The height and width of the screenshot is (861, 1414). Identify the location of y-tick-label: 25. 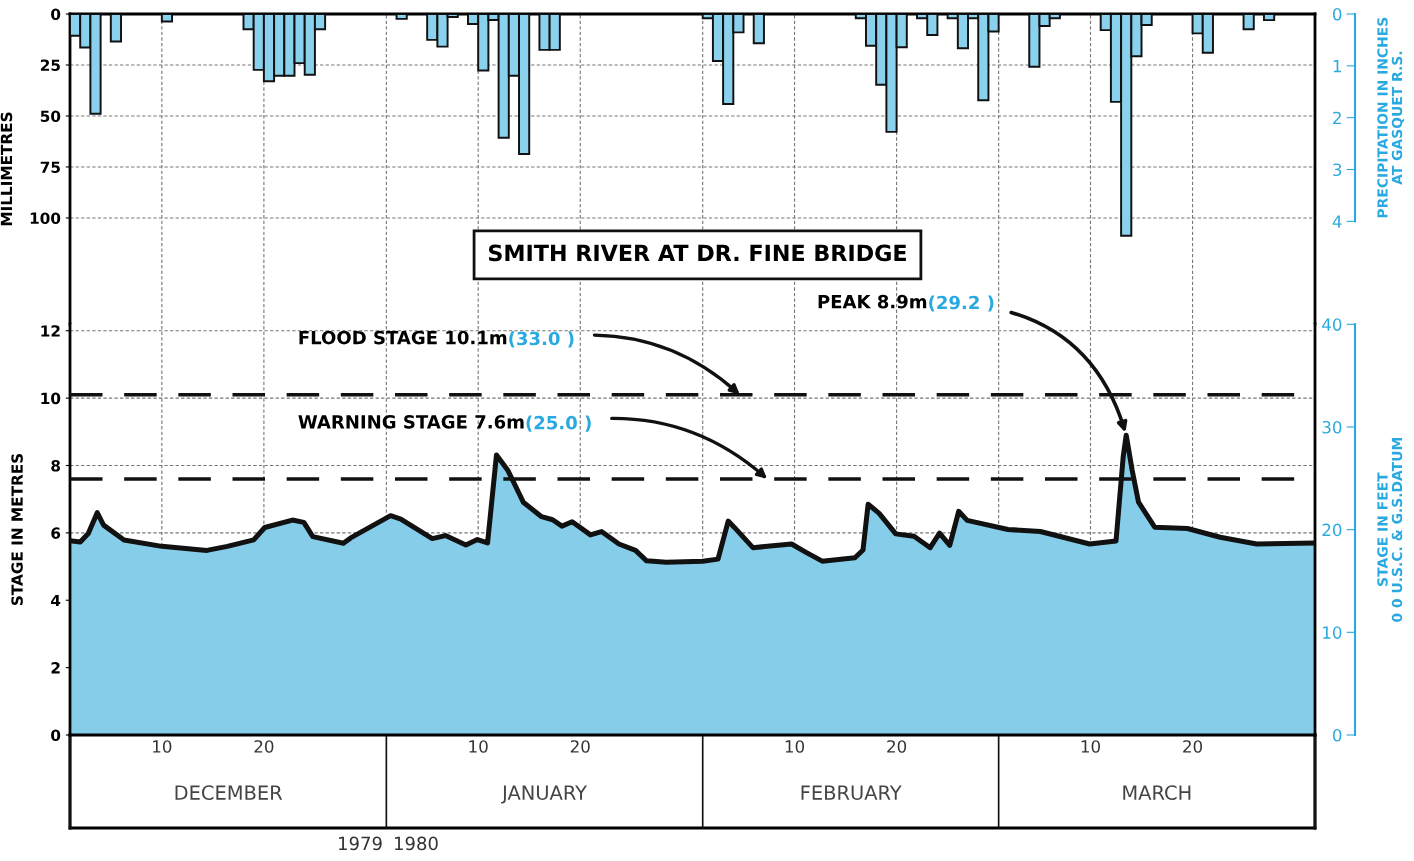
(50, 65).